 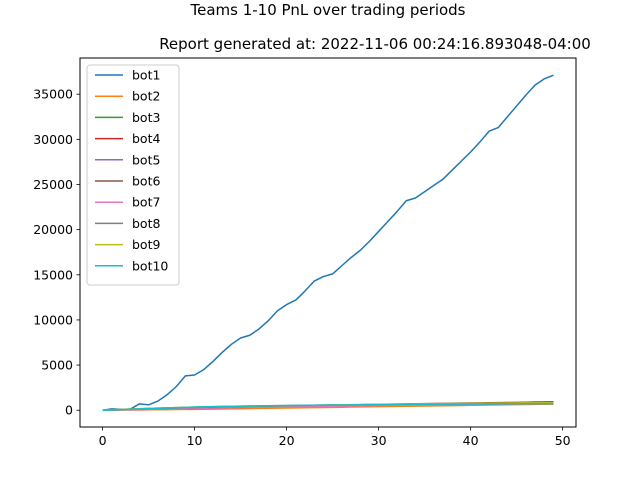 I want to click on x-axis: 0 10 20 30 40 50, so click(x=335, y=437).